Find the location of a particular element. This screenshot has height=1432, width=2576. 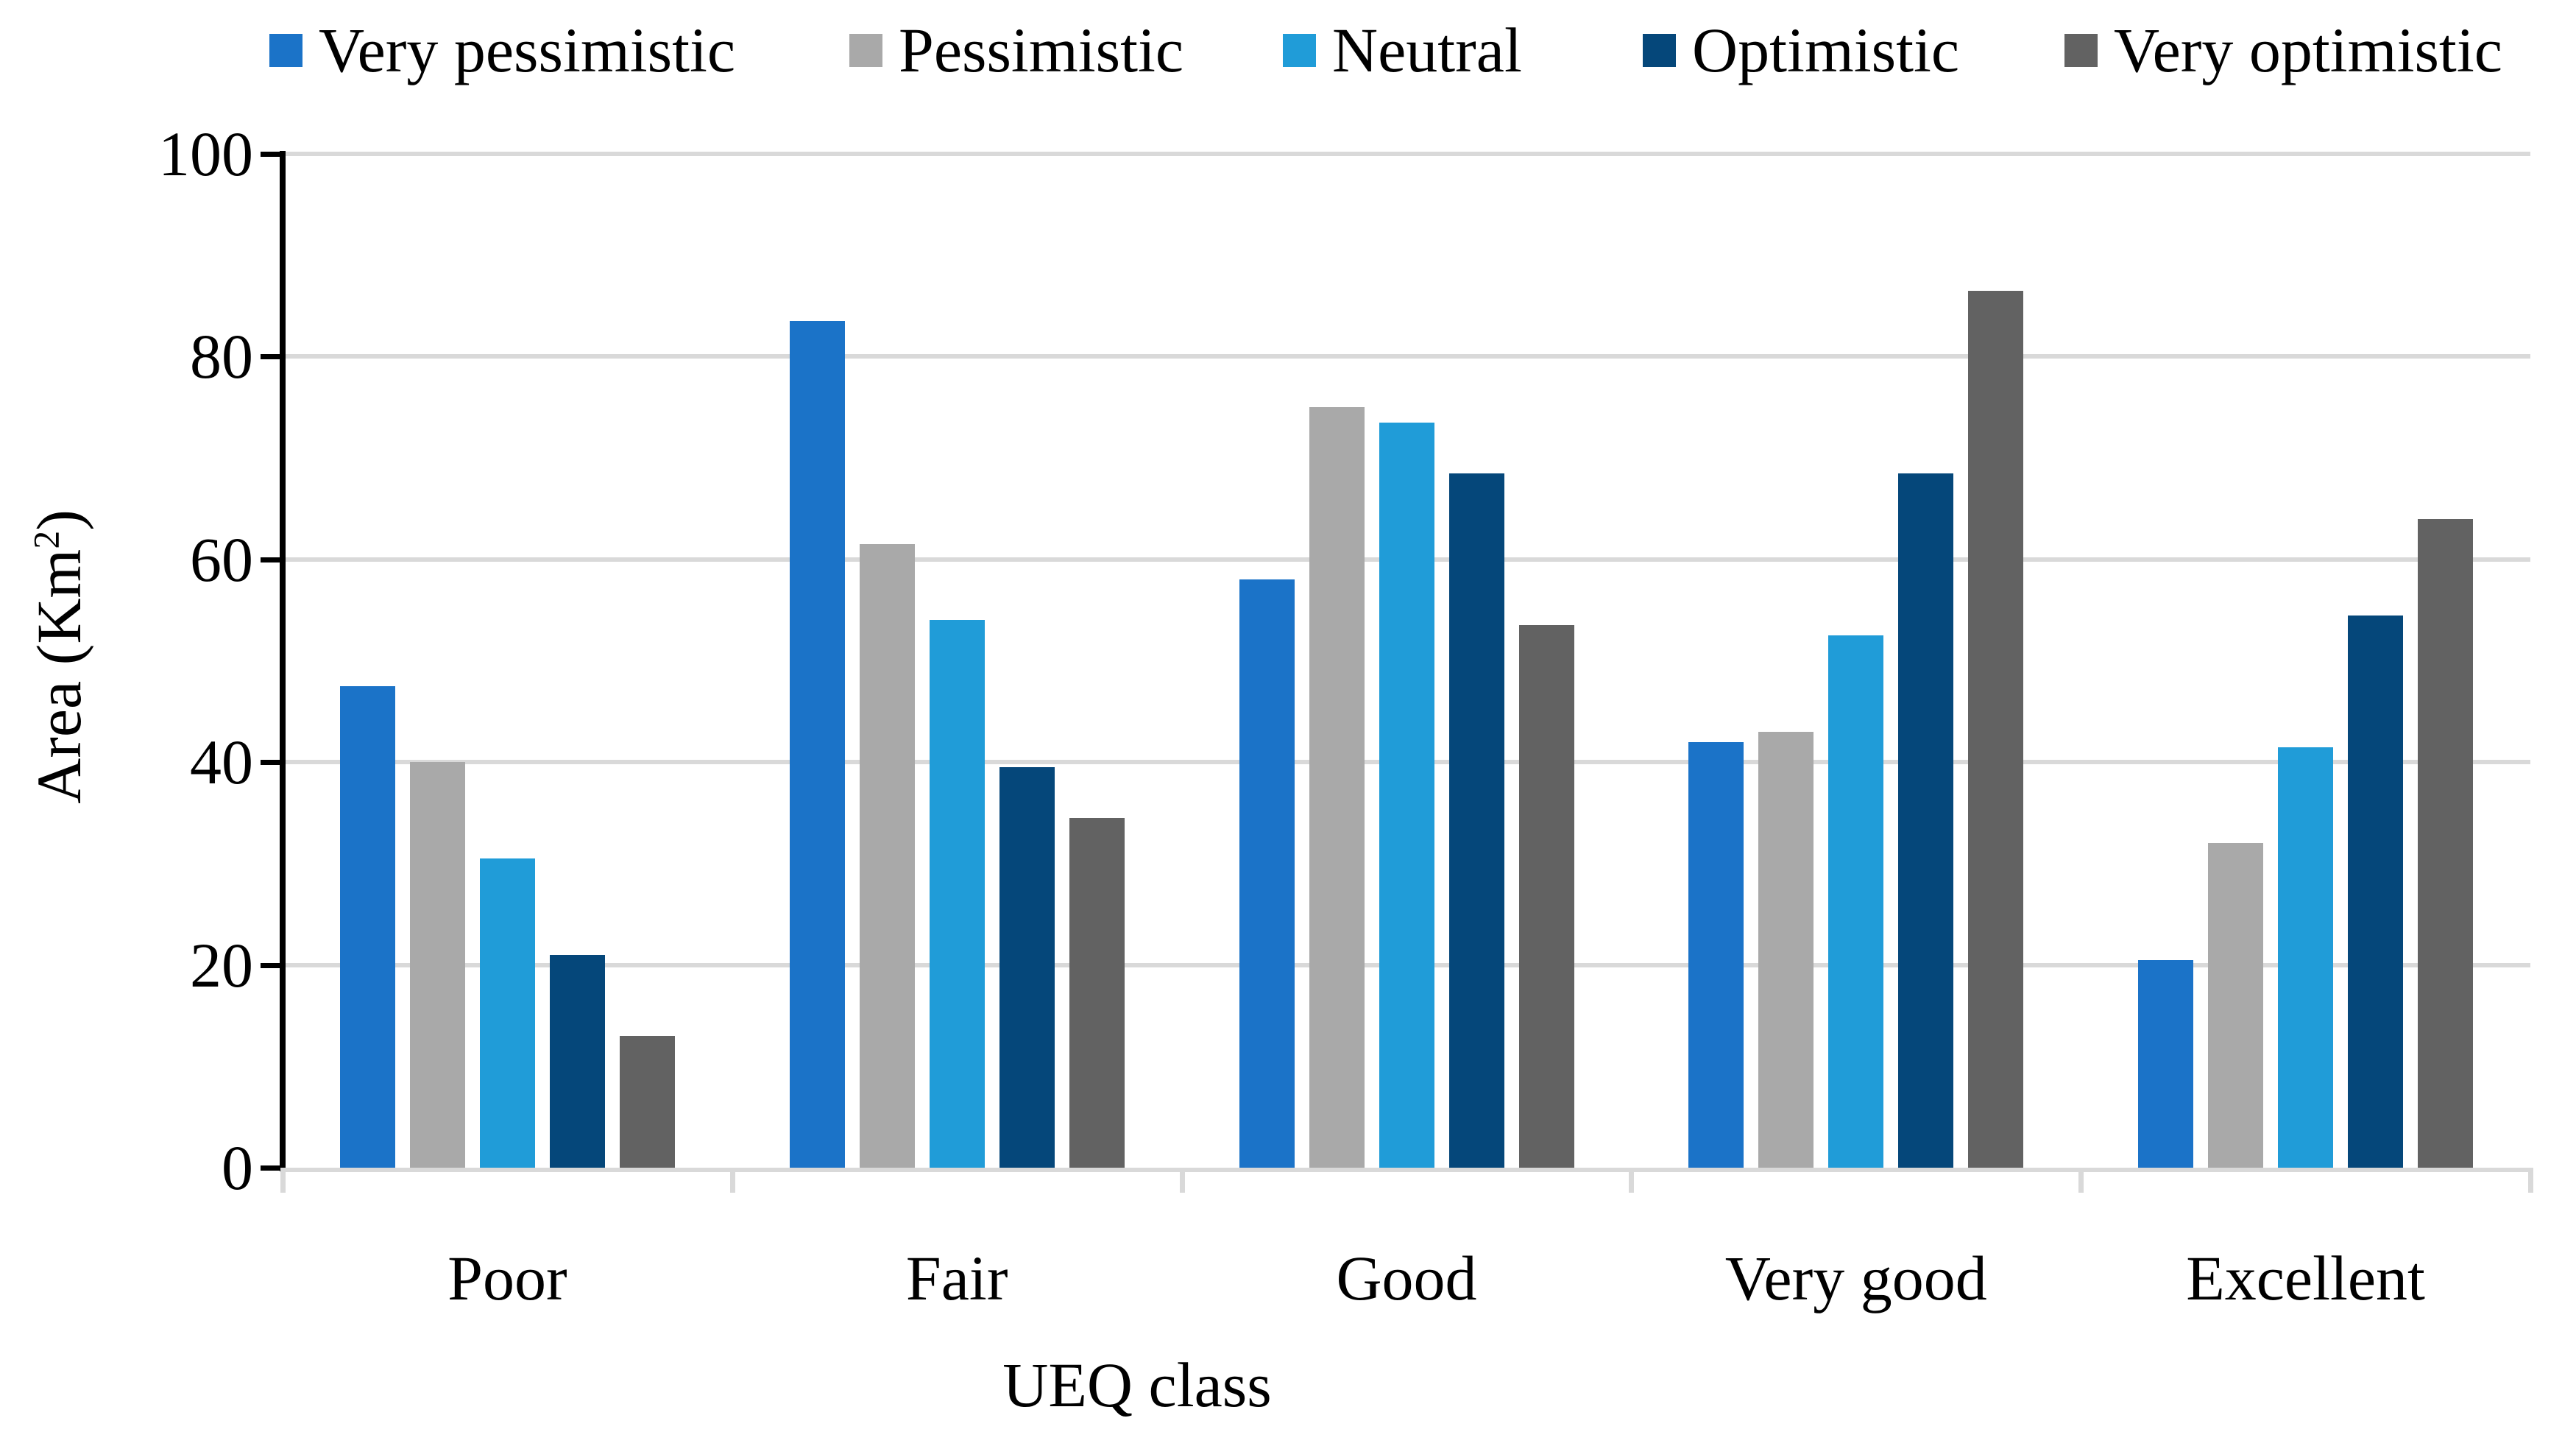

legend-item-neutral: Neutral is located at coordinates (1402, 50).